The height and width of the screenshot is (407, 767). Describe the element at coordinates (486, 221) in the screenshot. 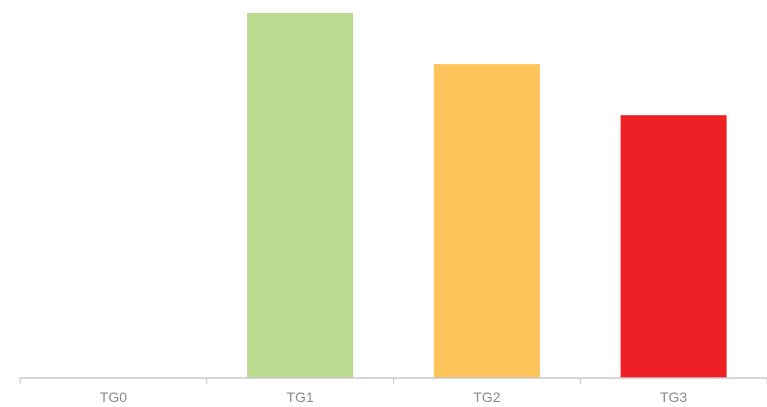

I see `bar-tg2` at that location.